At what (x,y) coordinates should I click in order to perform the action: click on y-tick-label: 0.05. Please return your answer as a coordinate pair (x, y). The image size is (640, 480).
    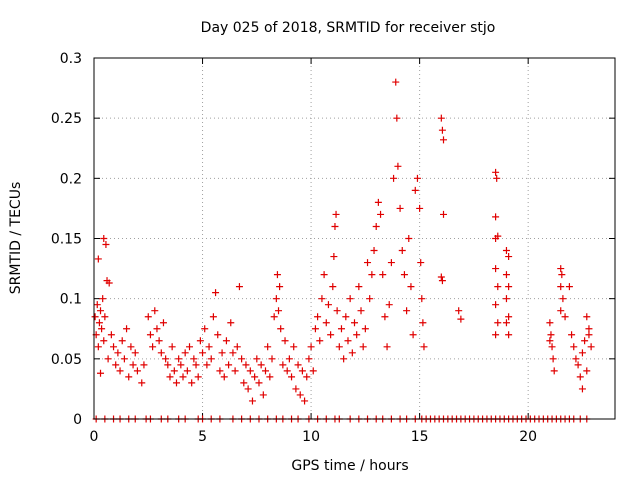
    Looking at the image, I should click on (66, 360).